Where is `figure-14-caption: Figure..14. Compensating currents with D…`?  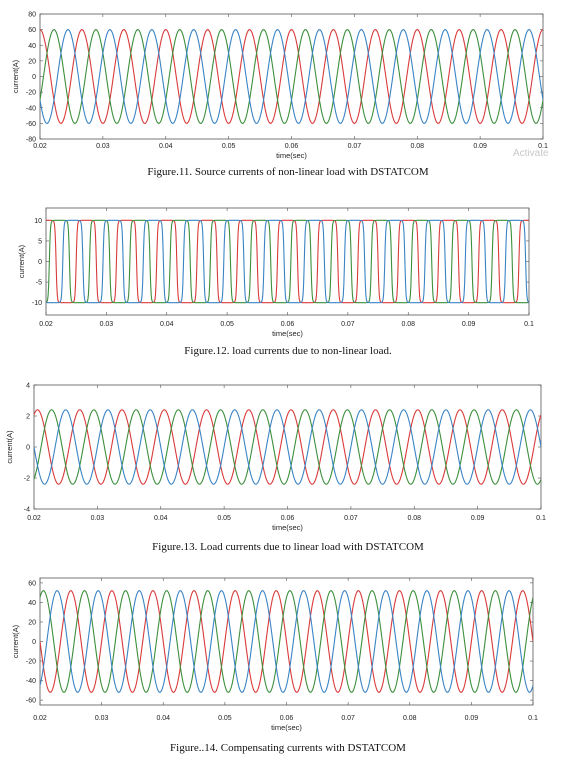
figure-14-caption: Figure..14. Compensating currents with D… is located at coordinates (288, 748).